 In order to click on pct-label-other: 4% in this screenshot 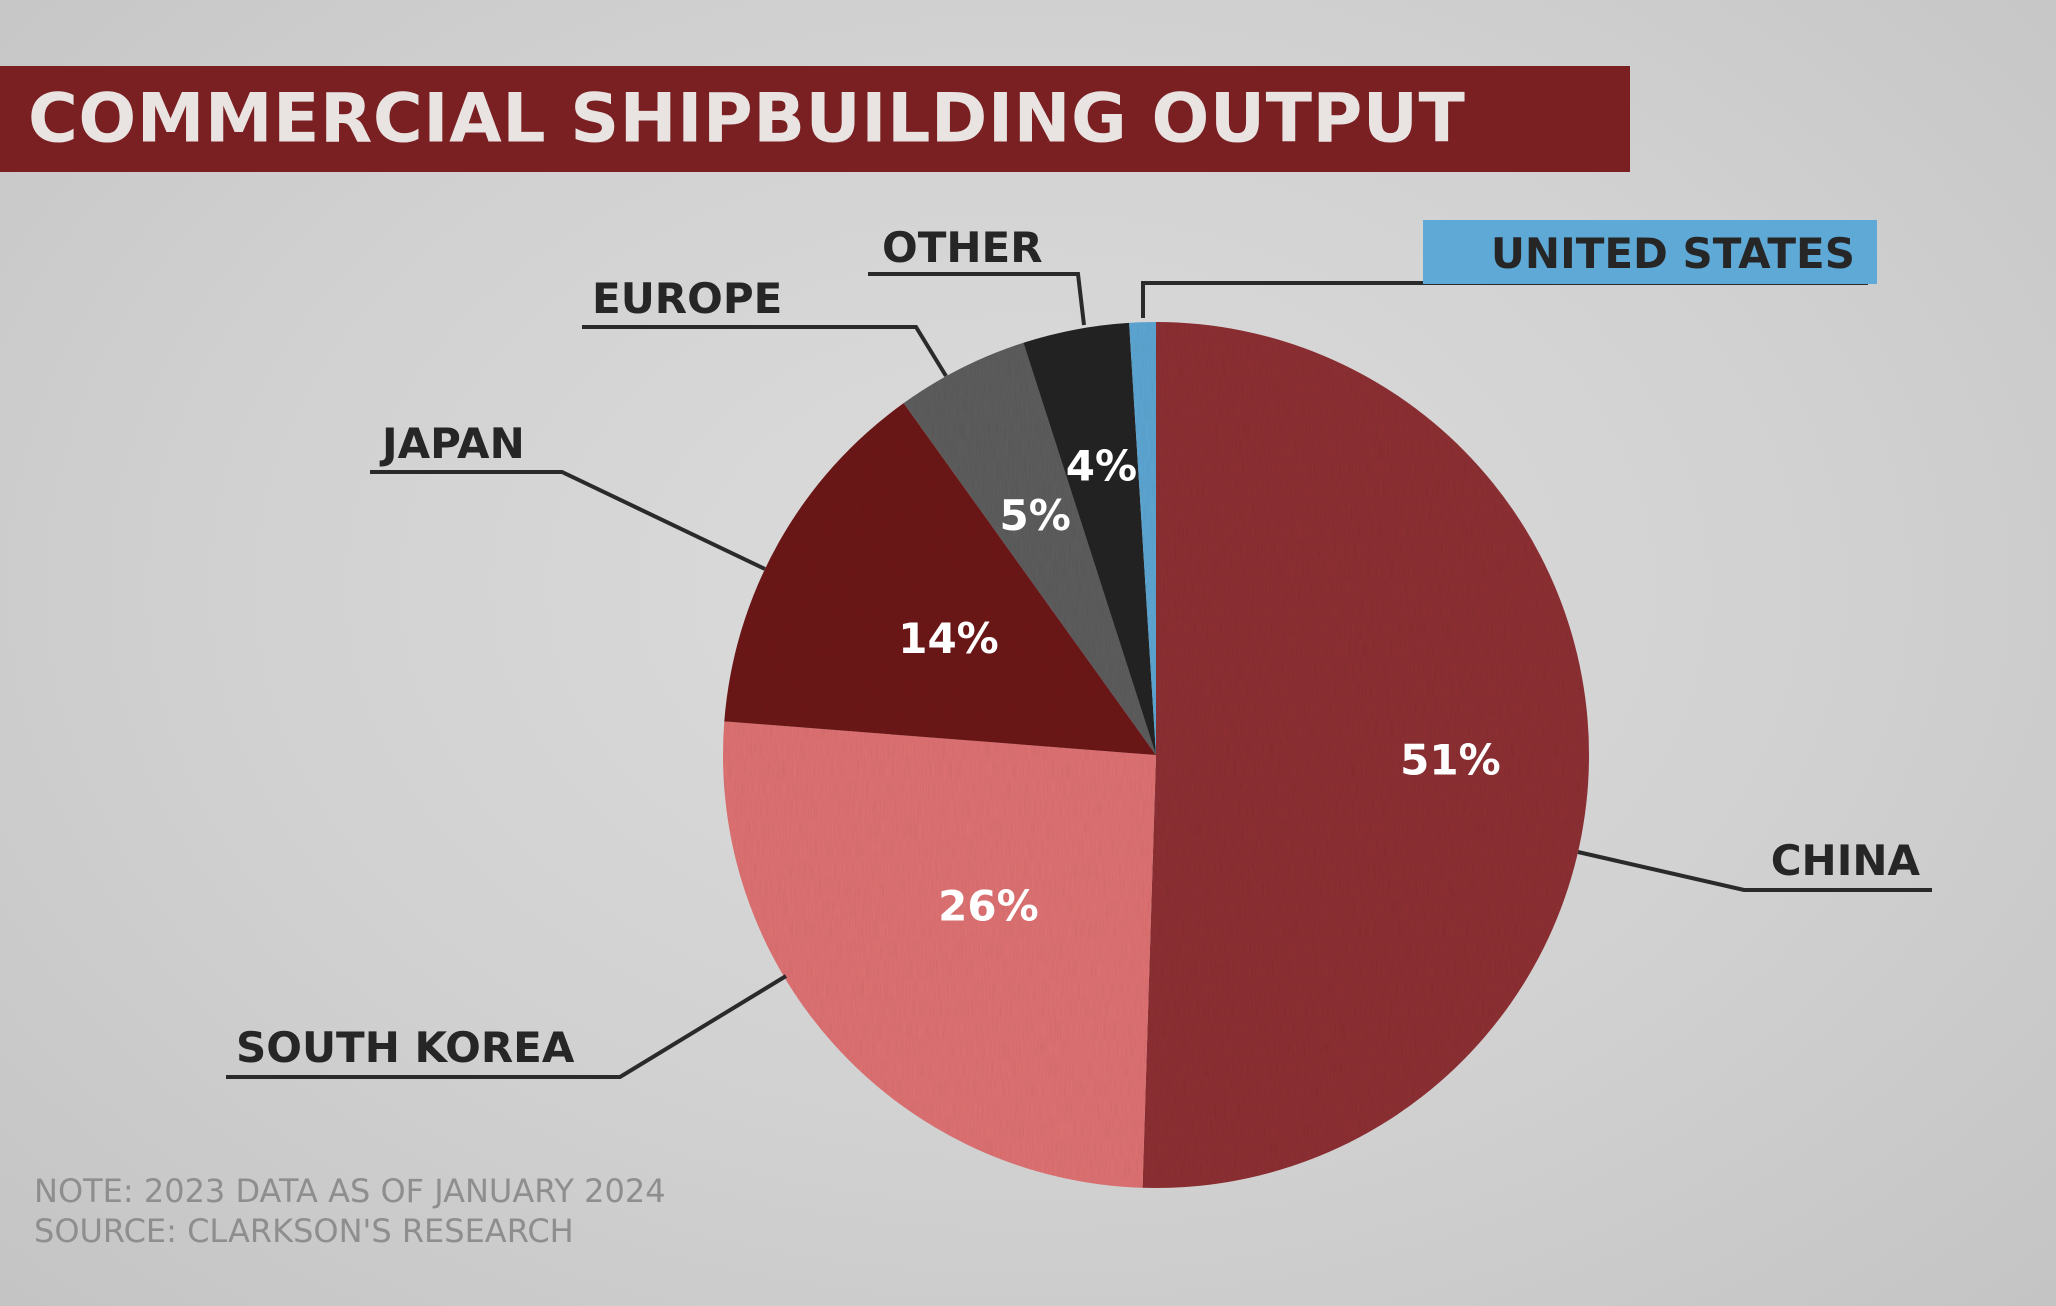, I will do `click(1101, 466)`.